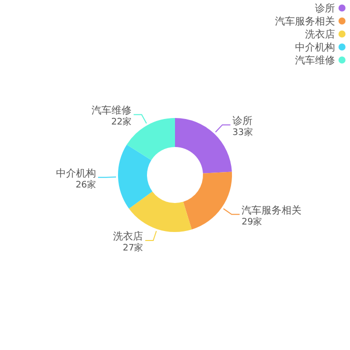  What do you see at coordinates (86, 184) in the screenshot?
I see `data-label: 26家` at bounding box center [86, 184].